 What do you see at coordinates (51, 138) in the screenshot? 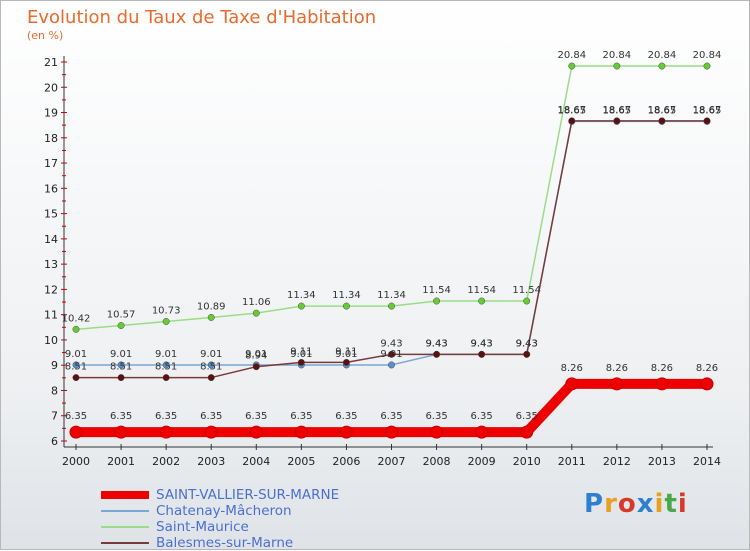
I see `y-tick-label: 18` at bounding box center [51, 138].